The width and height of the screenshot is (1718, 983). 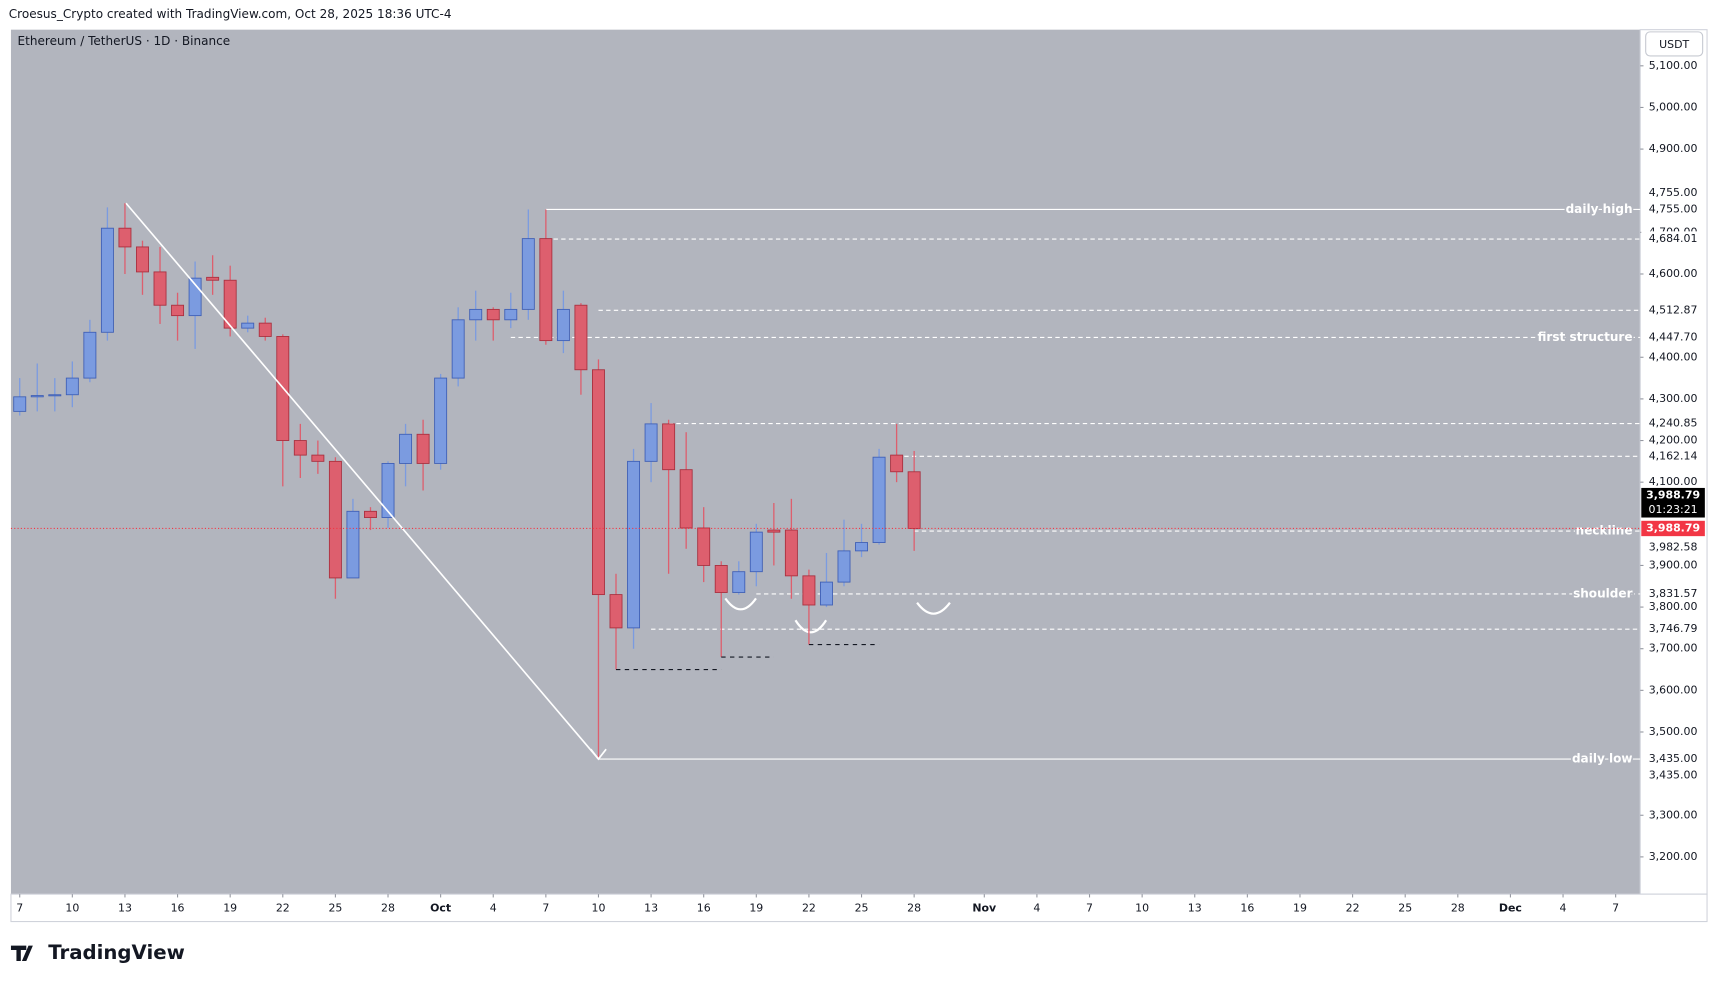 I want to click on level-name: neckline, so click(x=1604, y=531).